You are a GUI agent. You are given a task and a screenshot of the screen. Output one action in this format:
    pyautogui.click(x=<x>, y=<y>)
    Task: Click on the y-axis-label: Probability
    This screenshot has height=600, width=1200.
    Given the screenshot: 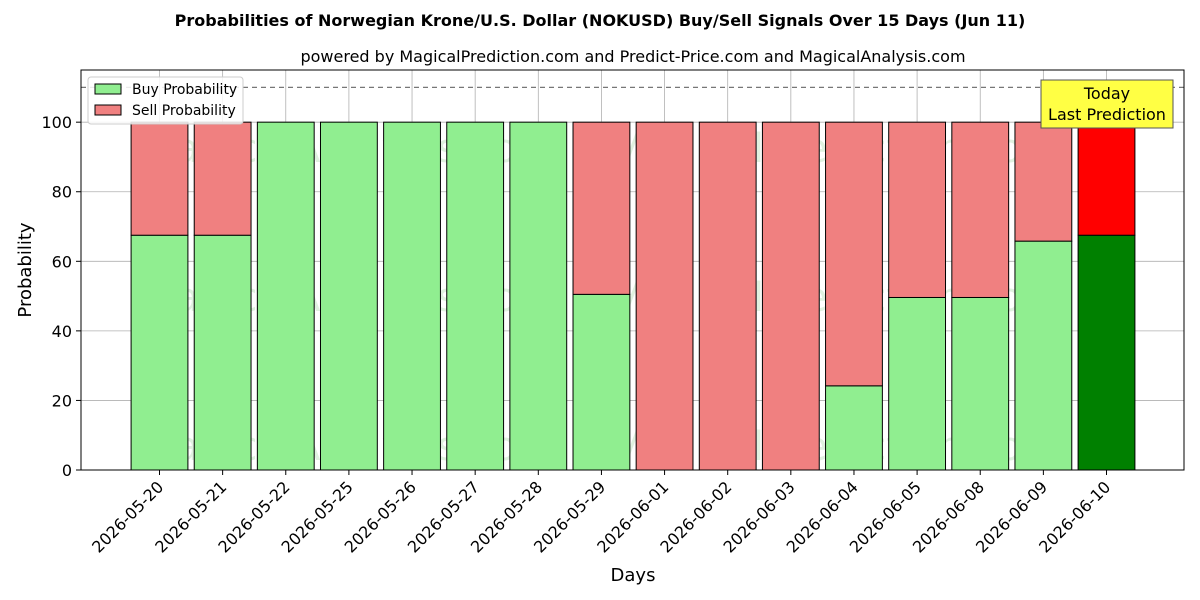 What is the action you would take?
    pyautogui.click(x=25, y=269)
    